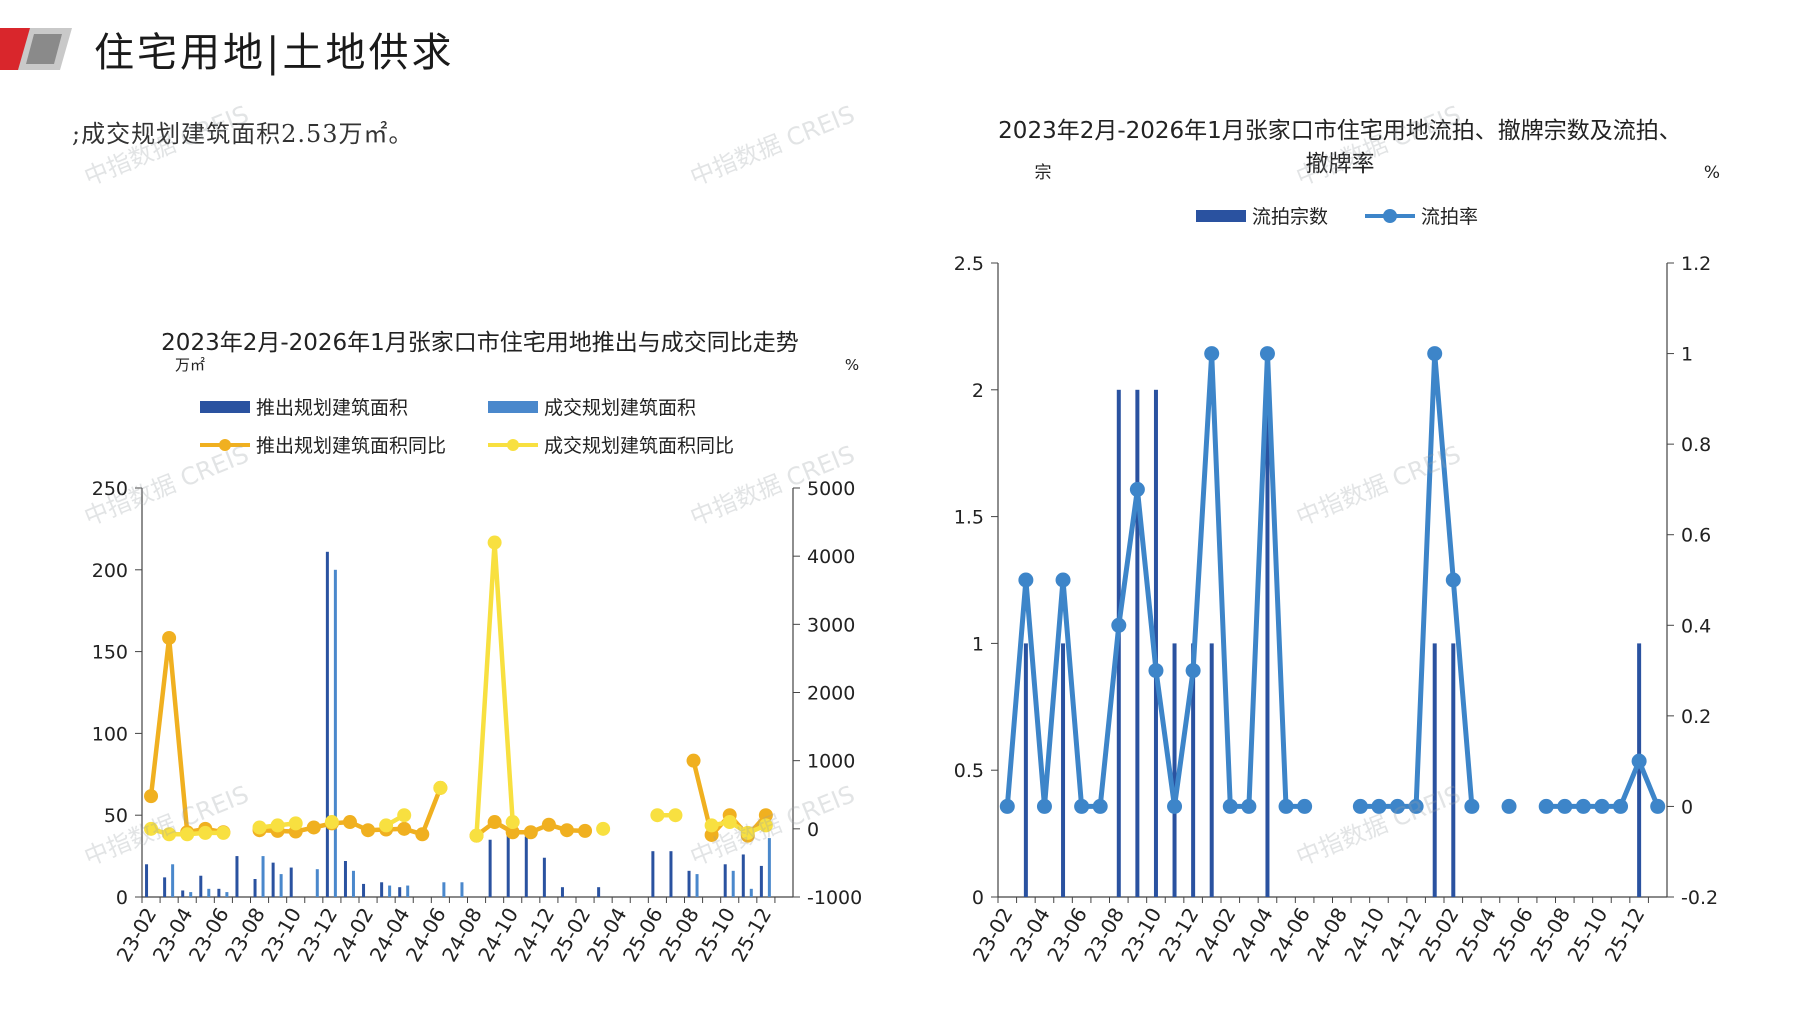  What do you see at coordinates (190, 365) in the screenshot?
I see `left-unit-label: 万㎡` at bounding box center [190, 365].